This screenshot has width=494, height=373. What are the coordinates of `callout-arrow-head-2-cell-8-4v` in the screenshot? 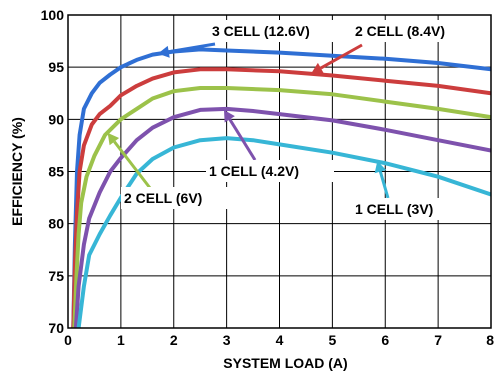 It's located at (317, 68).